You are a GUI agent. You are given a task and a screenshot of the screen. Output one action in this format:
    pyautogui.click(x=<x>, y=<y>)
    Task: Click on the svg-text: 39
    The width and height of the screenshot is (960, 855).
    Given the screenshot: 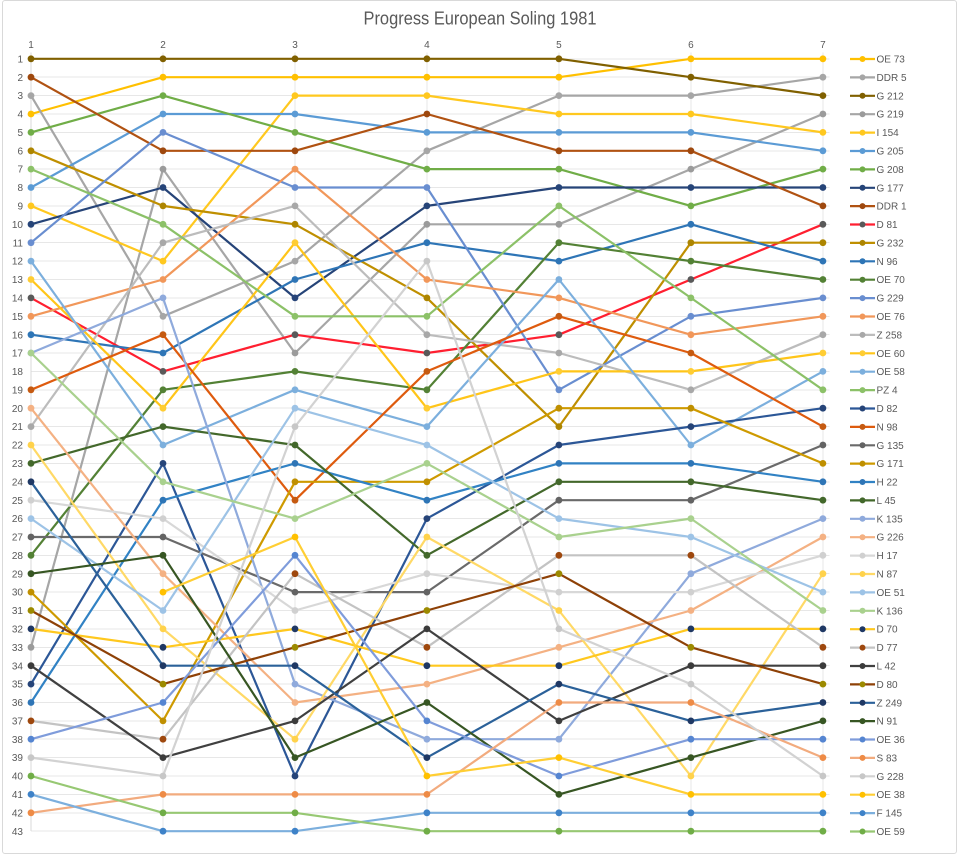 What is the action you would take?
    pyautogui.click(x=18, y=758)
    